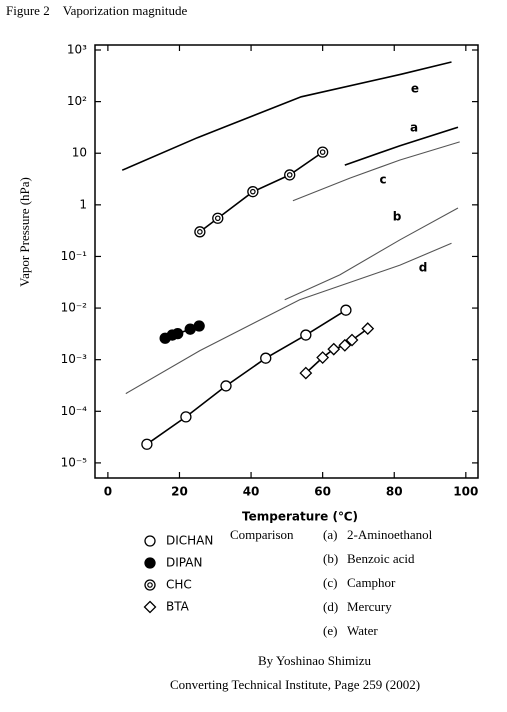 The height and width of the screenshot is (712, 507). Describe the element at coordinates (77, 50) in the screenshot. I see `y-tick-label: 10³` at that location.